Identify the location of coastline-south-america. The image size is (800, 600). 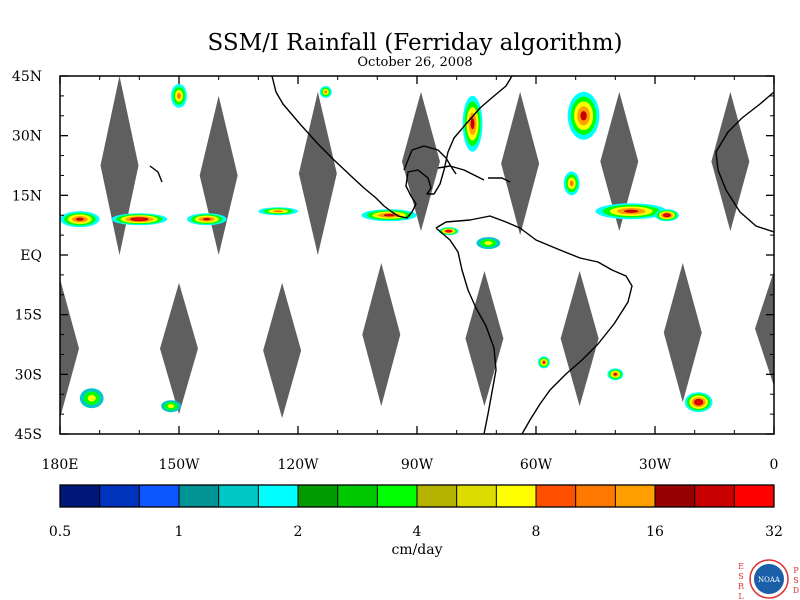
(534, 324).